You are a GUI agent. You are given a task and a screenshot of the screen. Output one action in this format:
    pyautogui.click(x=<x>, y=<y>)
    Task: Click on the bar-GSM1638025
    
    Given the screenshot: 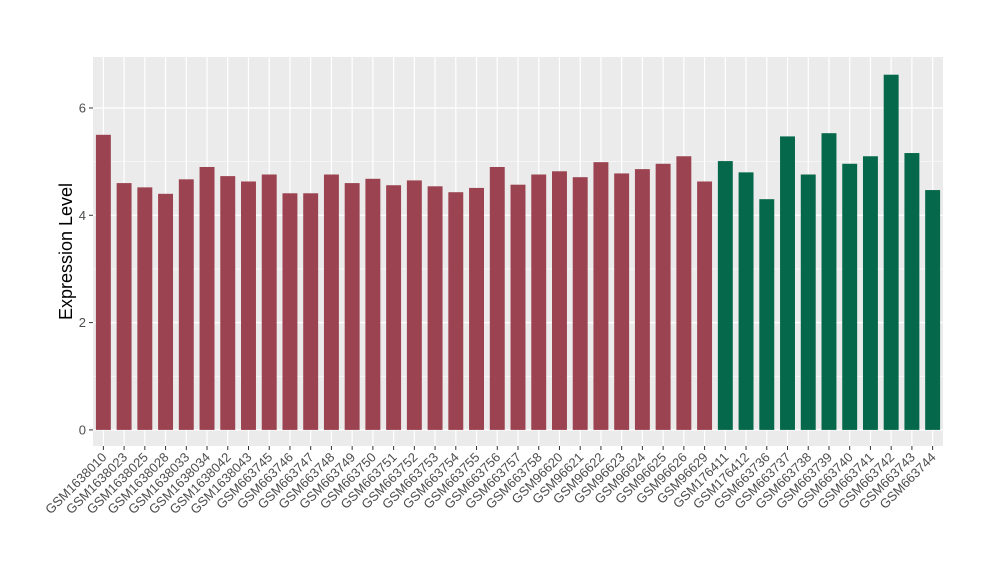 What is the action you would take?
    pyautogui.click(x=145, y=308)
    